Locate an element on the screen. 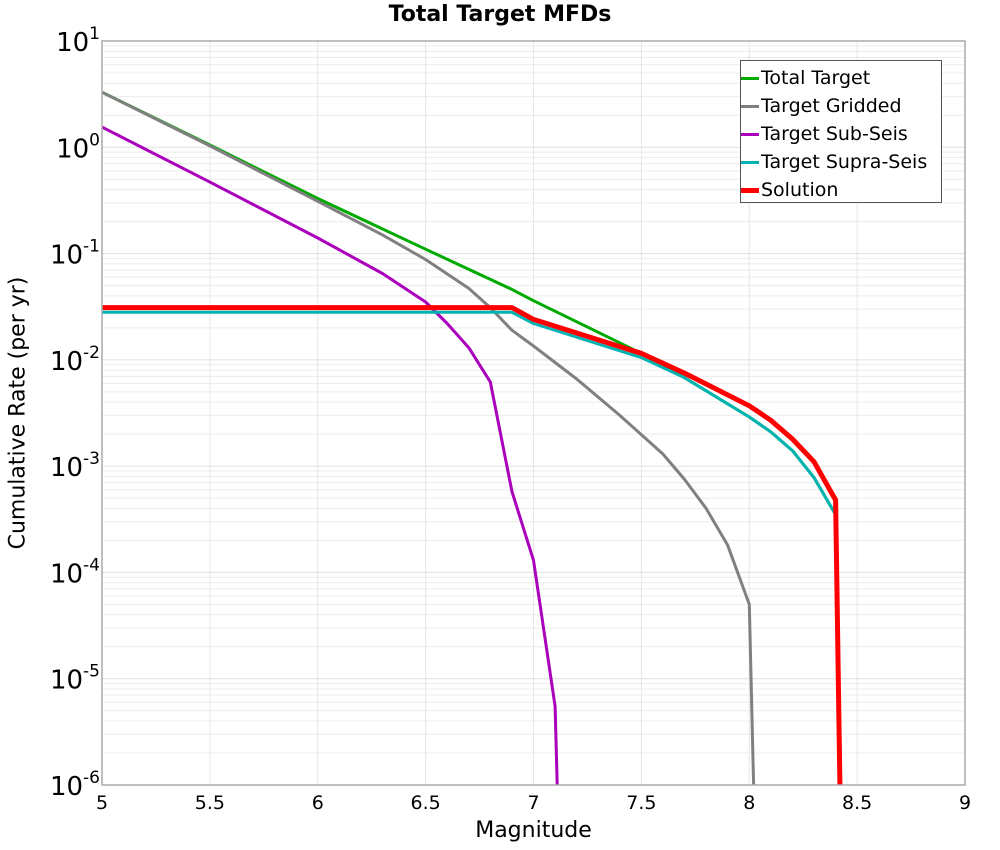 The height and width of the screenshot is (850, 1000). legend-item-total-target: Total Target is located at coordinates (841, 78).